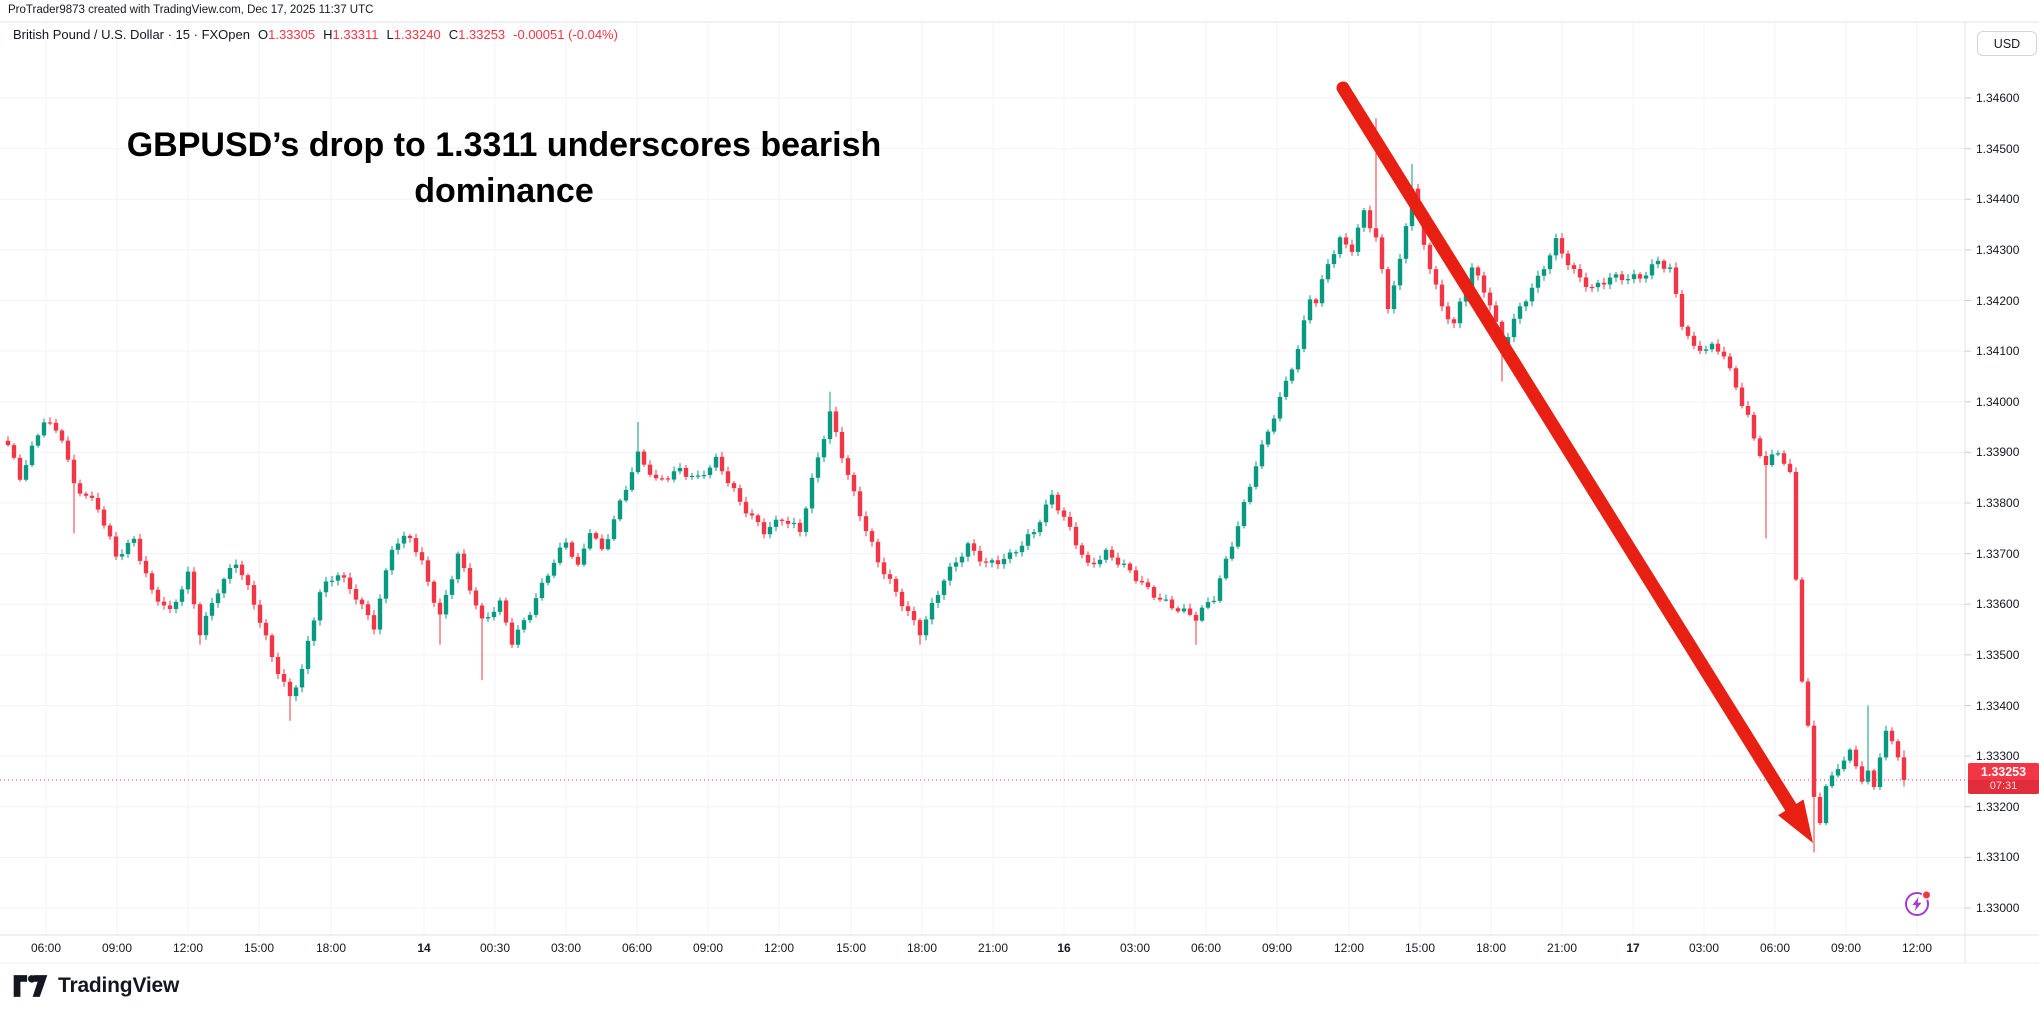  Describe the element at coordinates (1998, 705) in the screenshot. I see `price-axis-label: 1.33400` at that location.